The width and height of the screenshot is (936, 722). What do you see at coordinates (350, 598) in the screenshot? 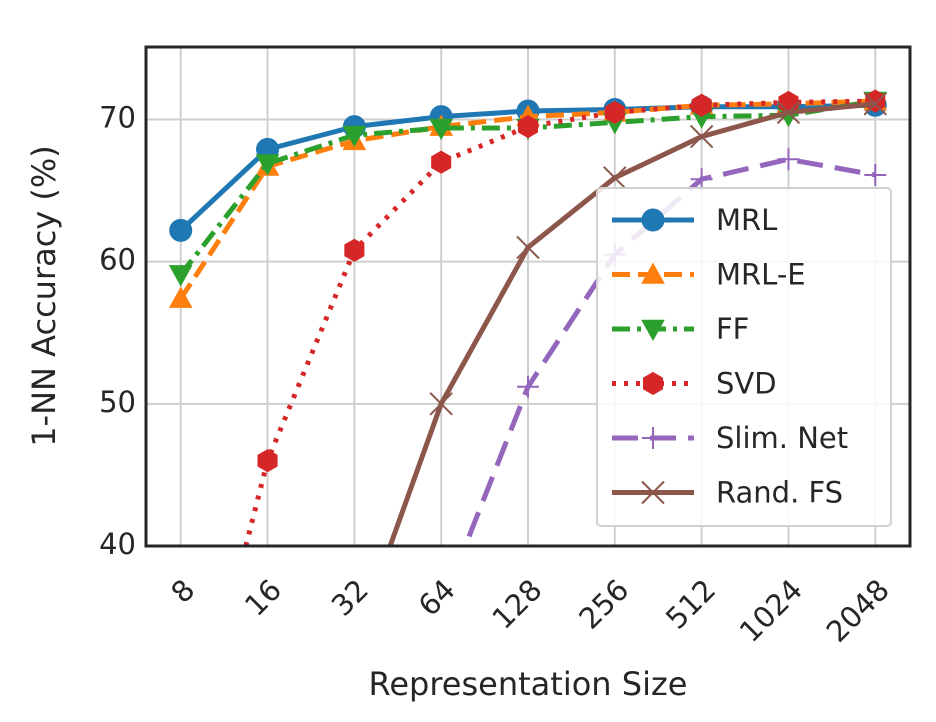
I see `x-tick-label: 32` at bounding box center [350, 598].